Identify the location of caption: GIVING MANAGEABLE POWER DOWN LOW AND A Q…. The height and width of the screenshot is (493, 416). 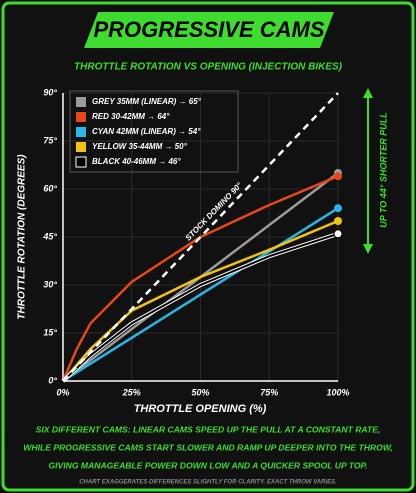
(207, 465).